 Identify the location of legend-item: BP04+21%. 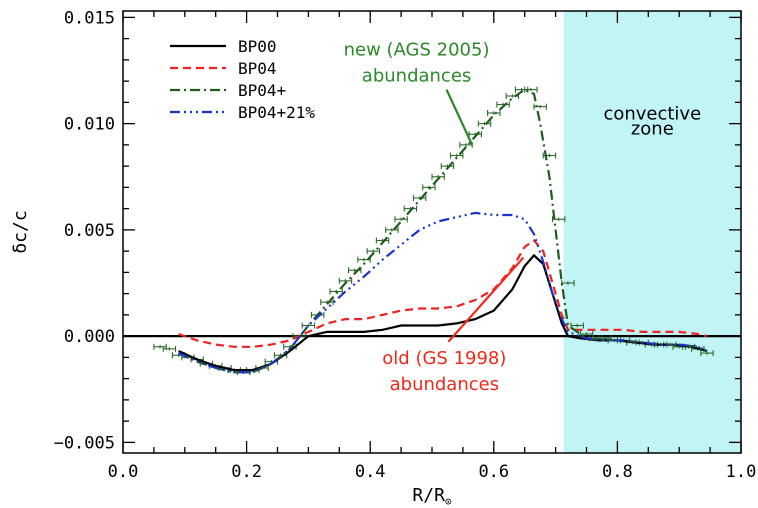
(242, 112).